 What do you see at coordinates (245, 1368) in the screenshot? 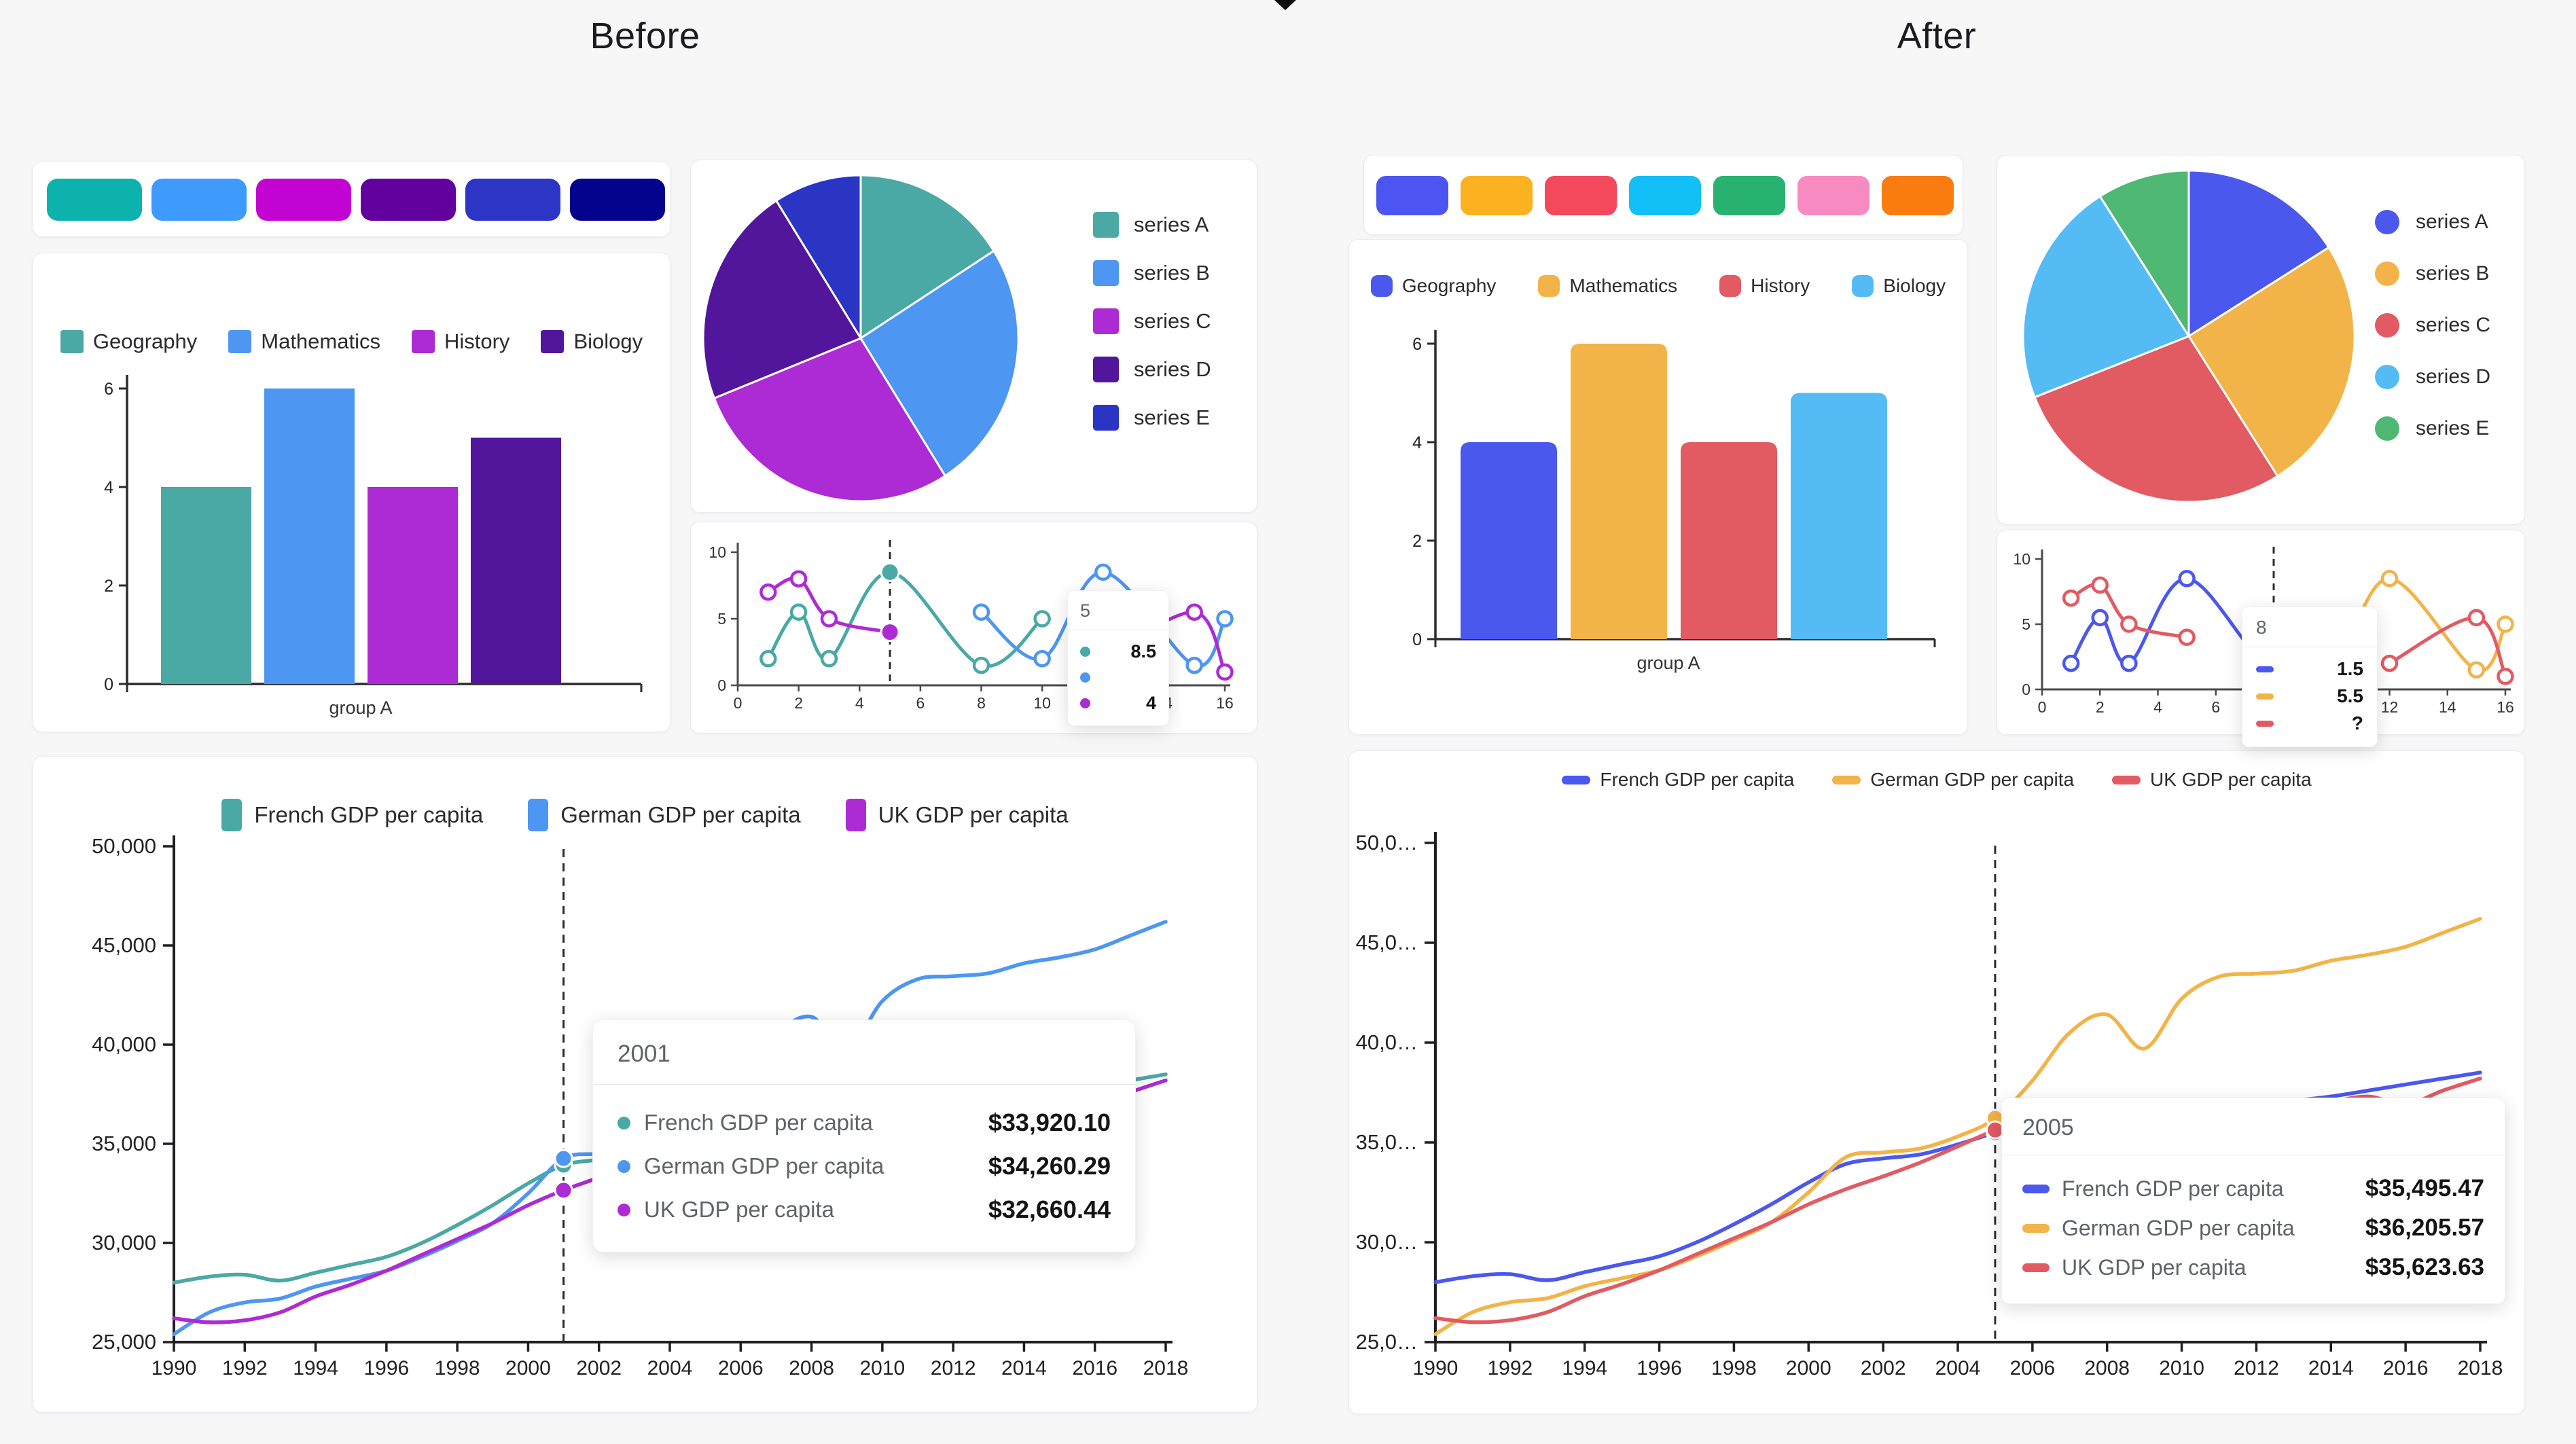
I see `axis-tick-label: 1992` at bounding box center [245, 1368].